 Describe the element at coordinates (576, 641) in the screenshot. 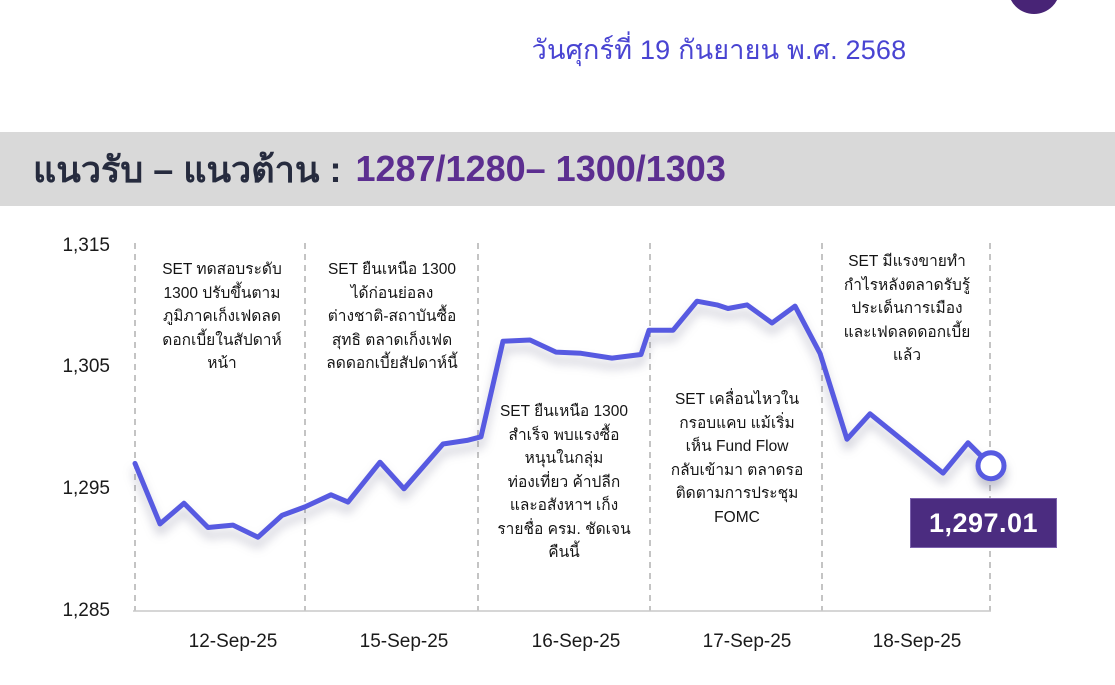

I see `x-axis-tick: 16-Sep-25` at that location.